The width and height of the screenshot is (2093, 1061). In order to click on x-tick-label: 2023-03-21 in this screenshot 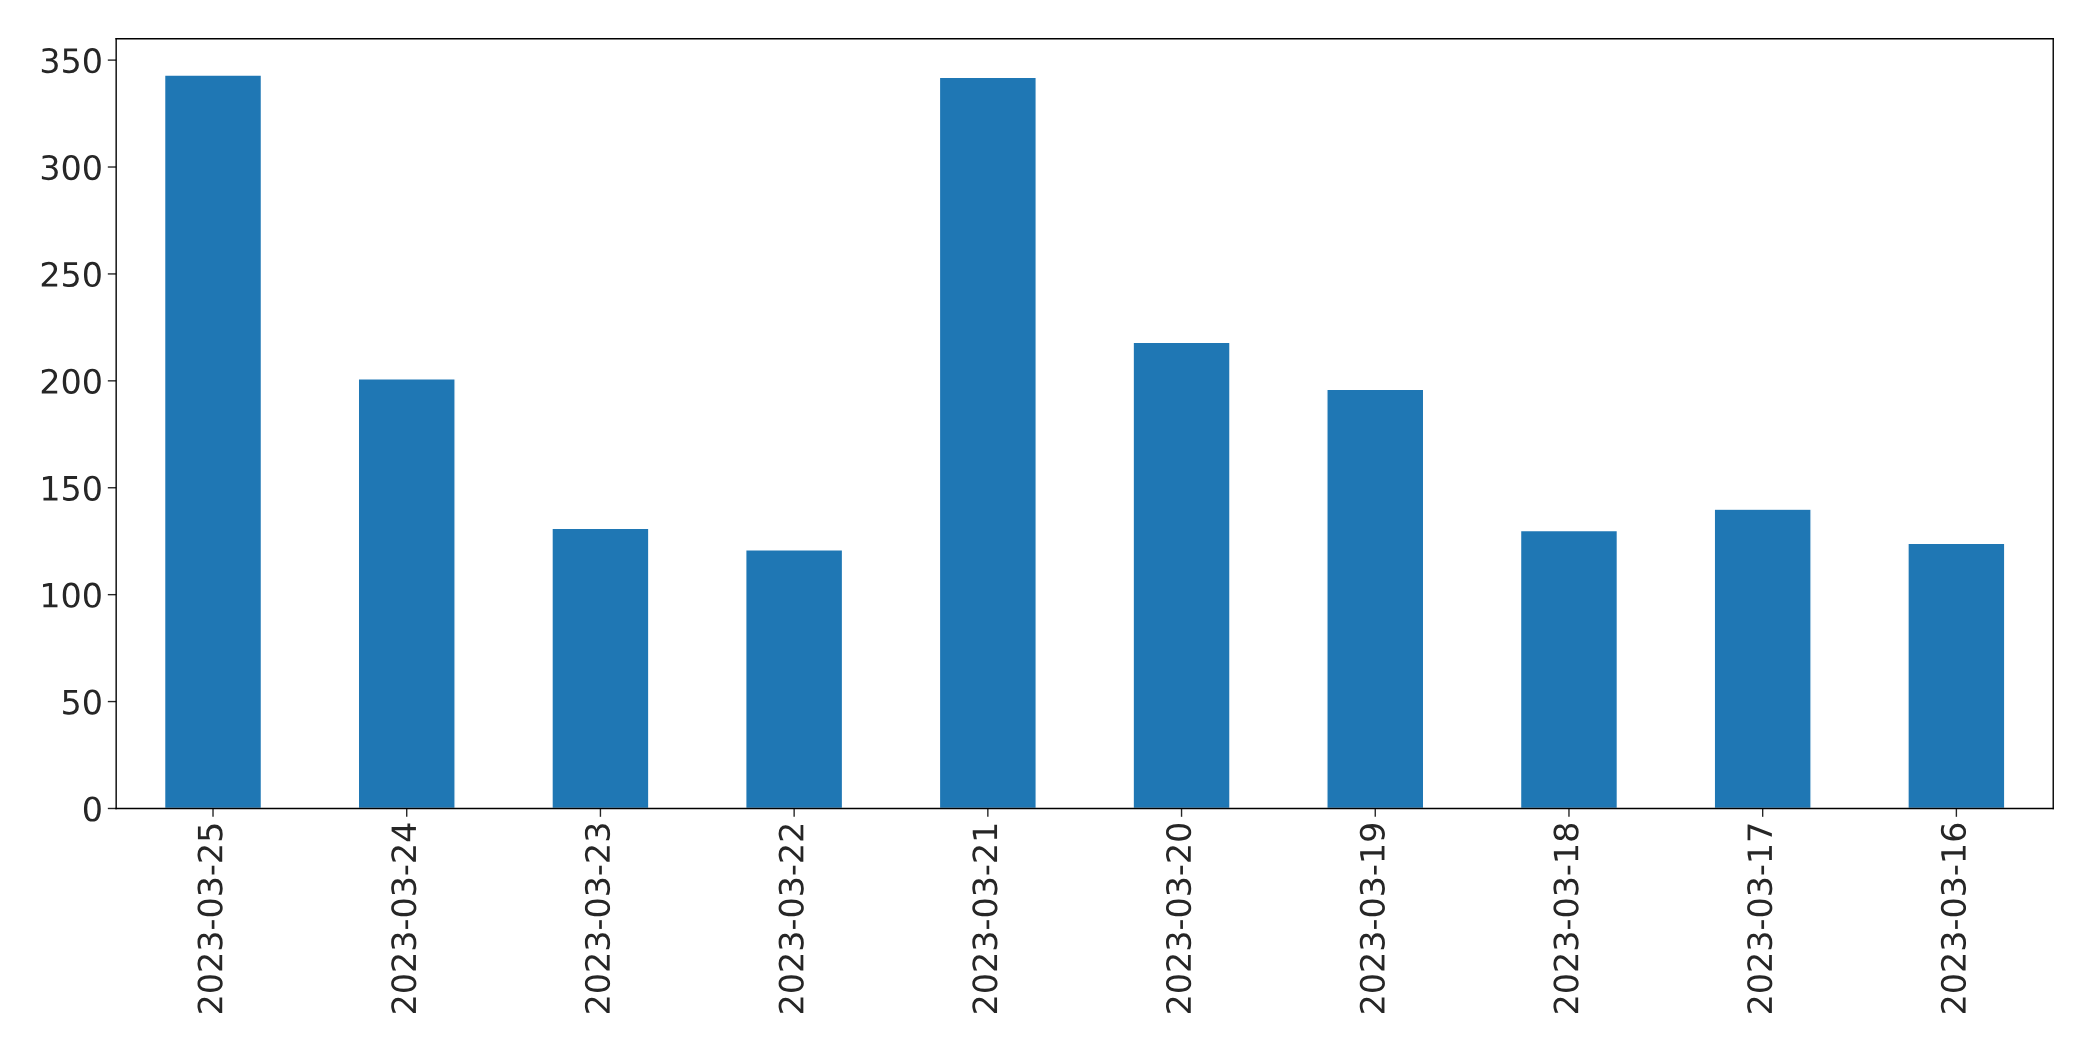, I will do `click(985, 918)`.